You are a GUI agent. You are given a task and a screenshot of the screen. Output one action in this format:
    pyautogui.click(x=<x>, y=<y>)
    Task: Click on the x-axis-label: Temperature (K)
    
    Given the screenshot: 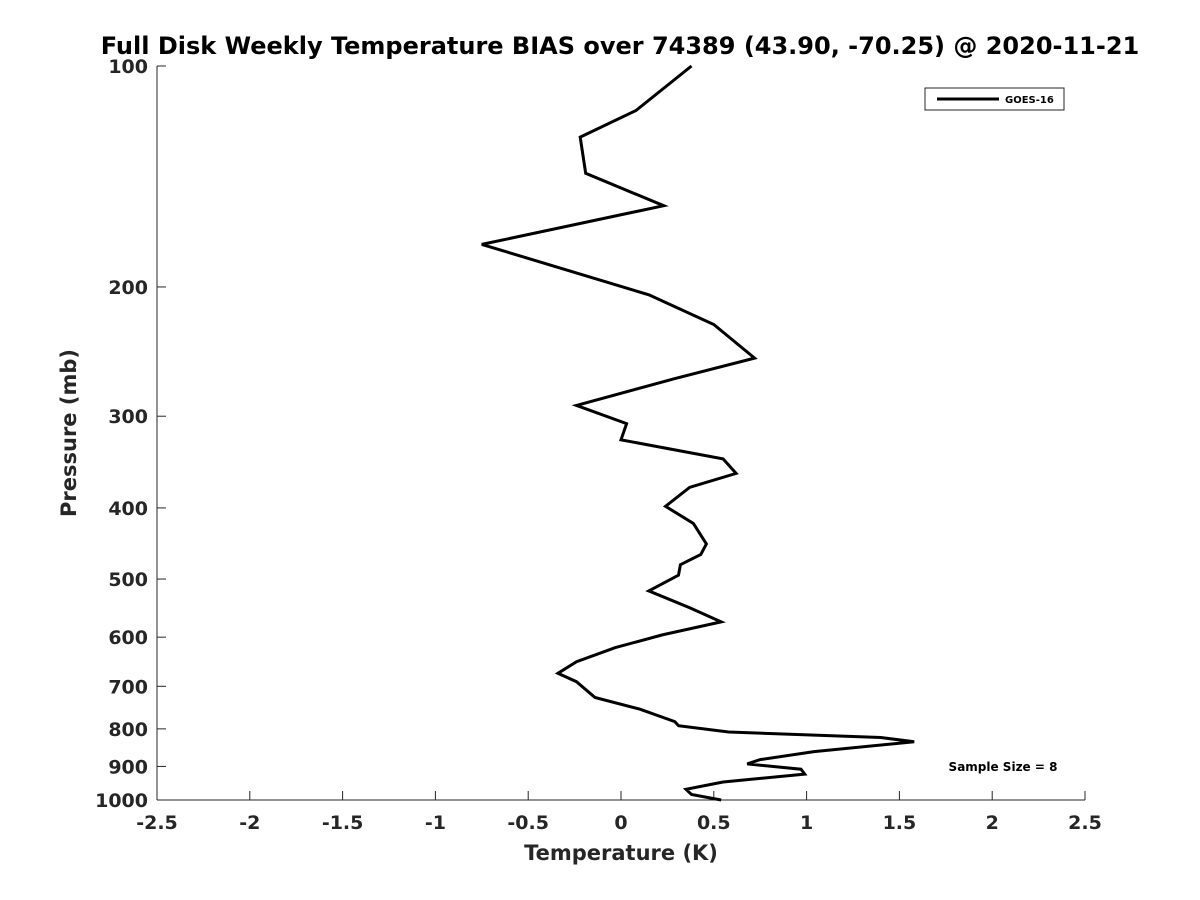 What is the action you would take?
    pyautogui.click(x=621, y=853)
    